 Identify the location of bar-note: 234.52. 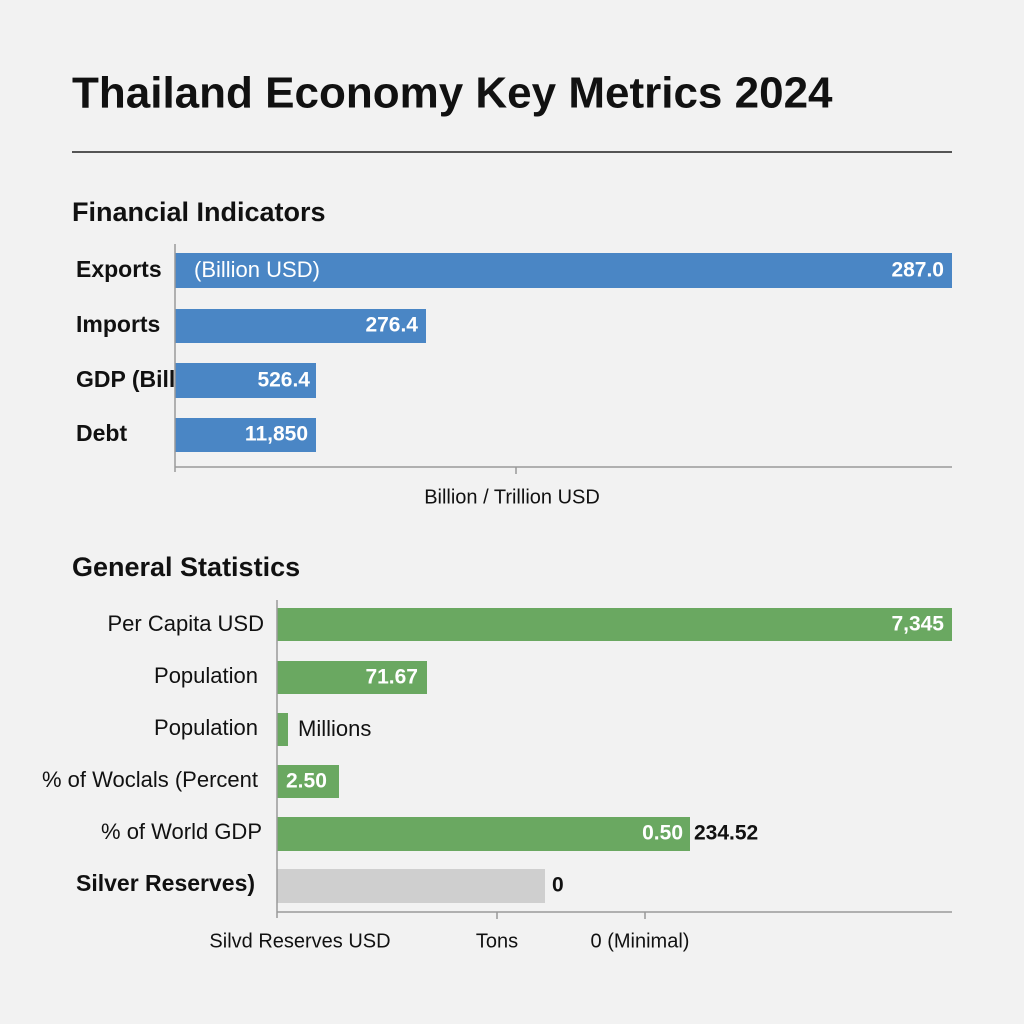
(726, 833).